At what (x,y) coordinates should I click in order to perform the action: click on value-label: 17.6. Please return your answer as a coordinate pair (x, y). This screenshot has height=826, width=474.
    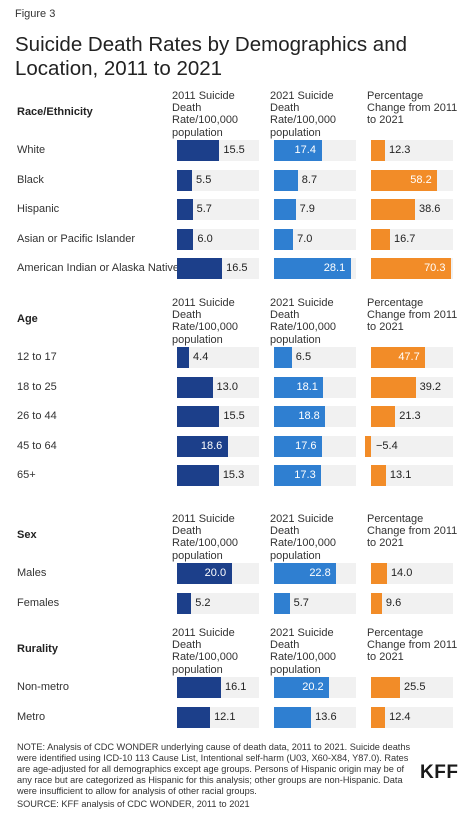
    Looking at the image, I should click on (306, 445).